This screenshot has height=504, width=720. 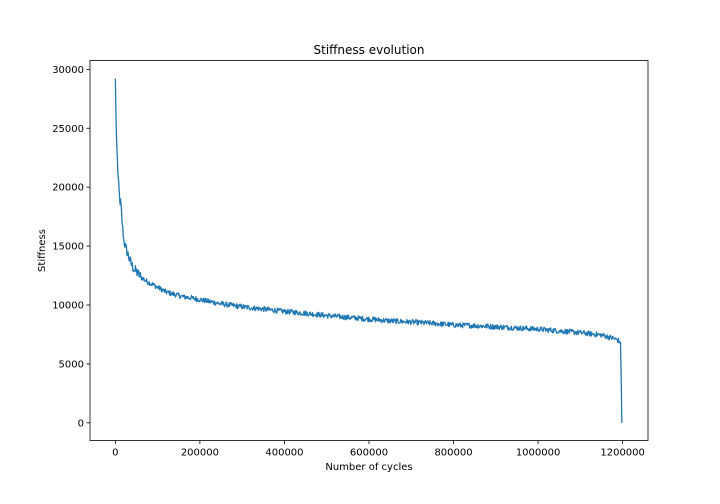 What do you see at coordinates (71, 364) in the screenshot?
I see `y-tick-label: 5000` at bounding box center [71, 364].